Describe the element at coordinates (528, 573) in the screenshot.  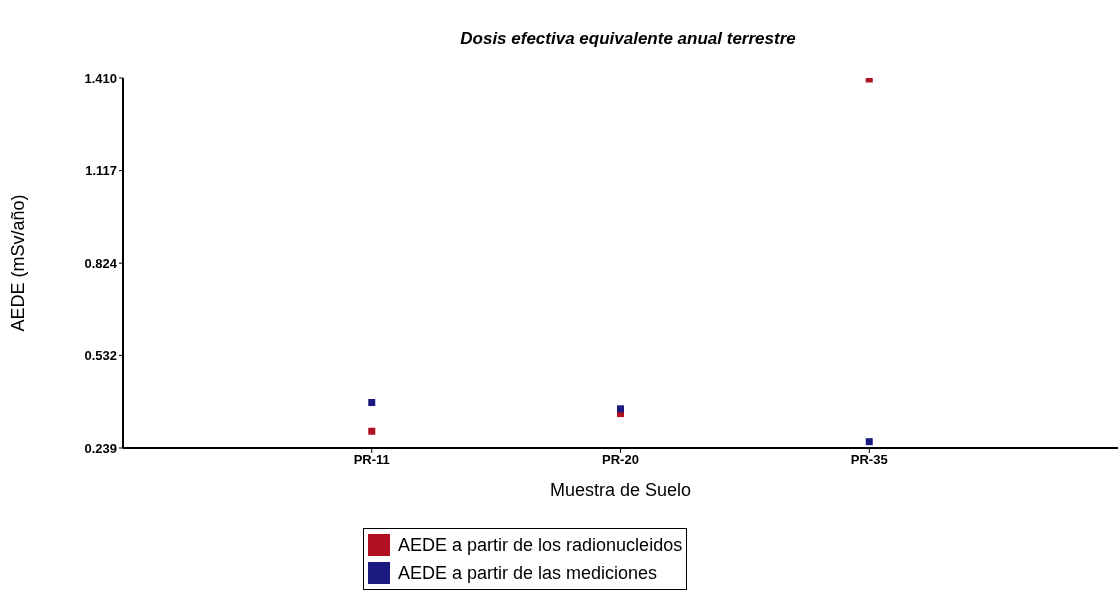
I see `legend-label: AEDE a partir de las mediciones` at that location.